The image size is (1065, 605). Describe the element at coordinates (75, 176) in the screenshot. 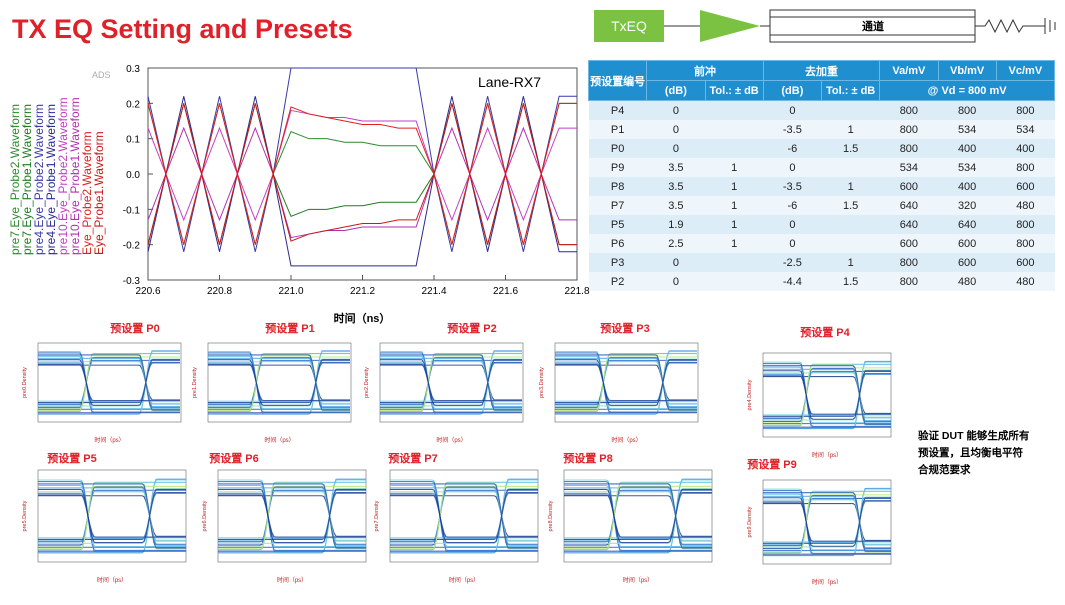

I see `legend-entry: pre10.Eye_Probe1.Waveform` at that location.